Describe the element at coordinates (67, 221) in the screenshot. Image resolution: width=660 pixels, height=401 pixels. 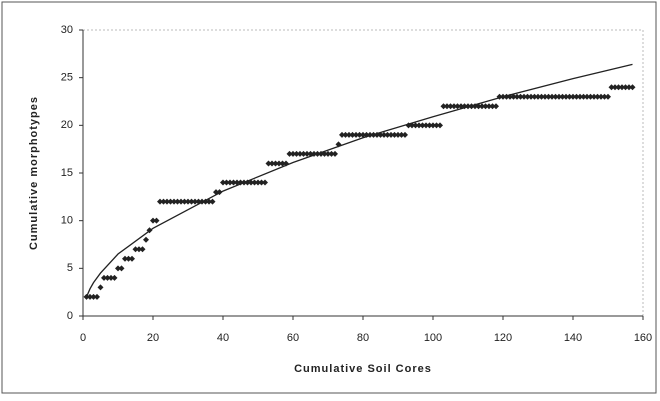
I see `y-tick-label: 10` at that location.